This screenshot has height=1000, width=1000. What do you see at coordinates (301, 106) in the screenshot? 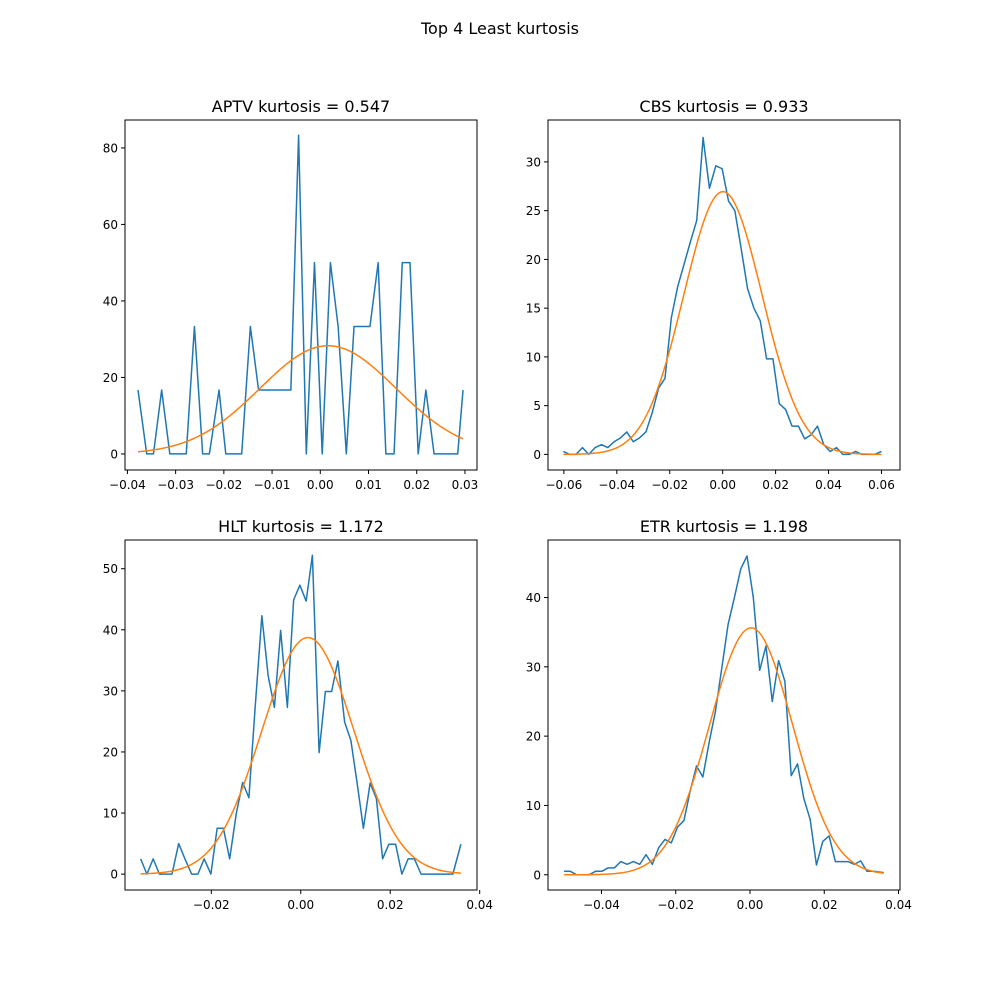
I see `panel-title: APTV kurtosis = 0.547` at bounding box center [301, 106].